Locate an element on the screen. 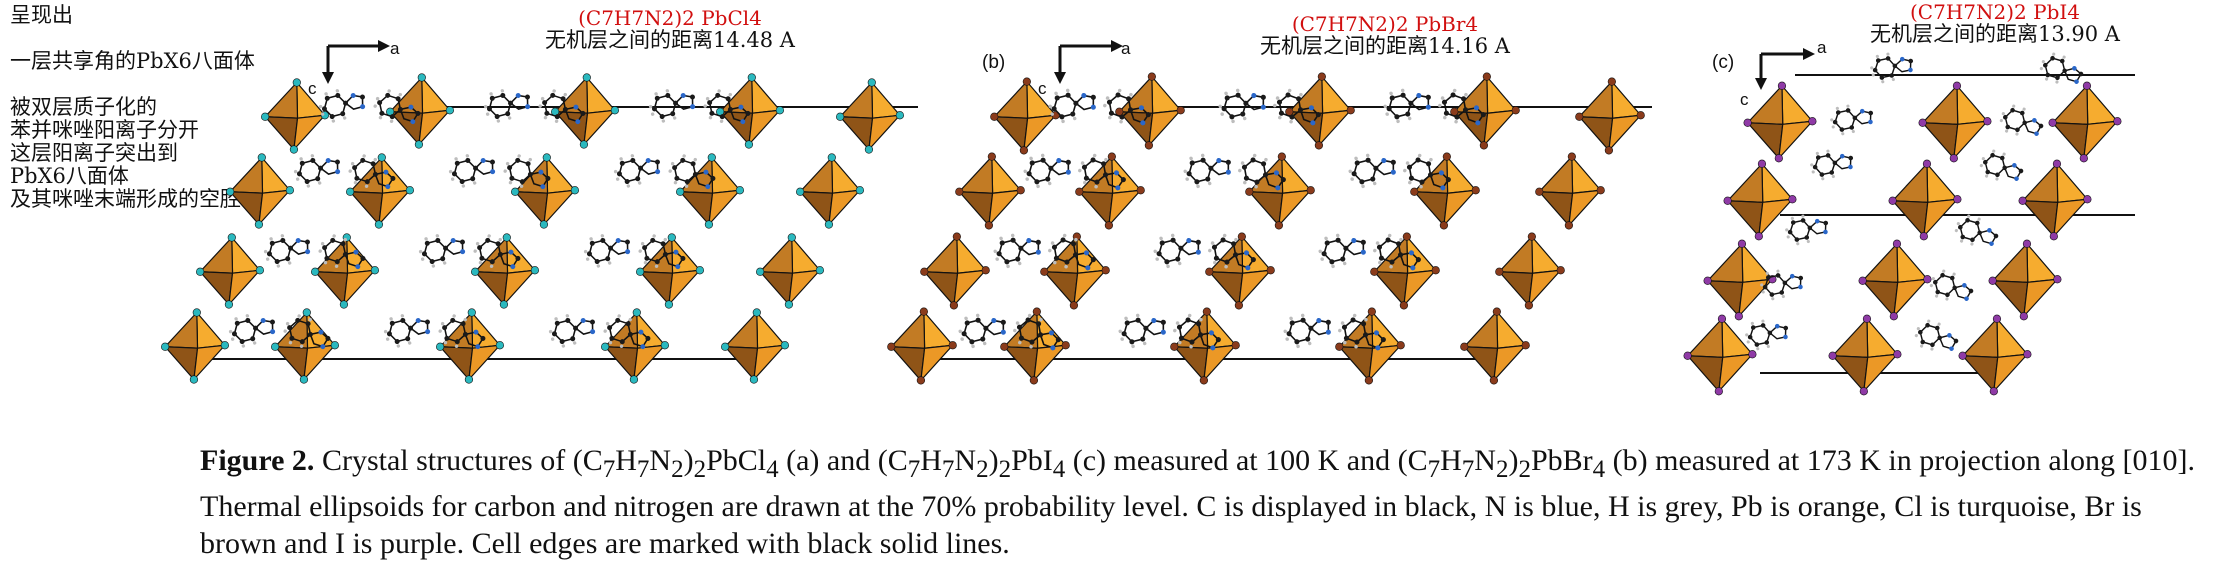  axis-label-c-panel-a: c is located at coordinates (312, 88).